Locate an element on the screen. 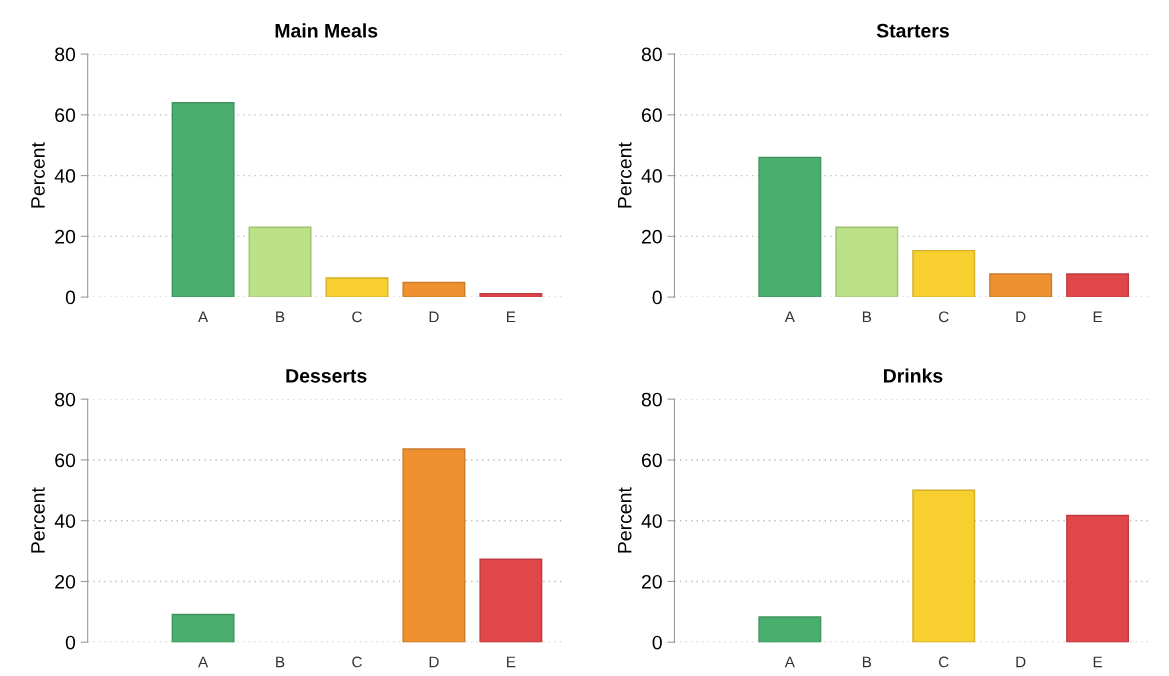 This screenshot has width=1169, height=676. chart-title: Drinks is located at coordinates (913, 375).